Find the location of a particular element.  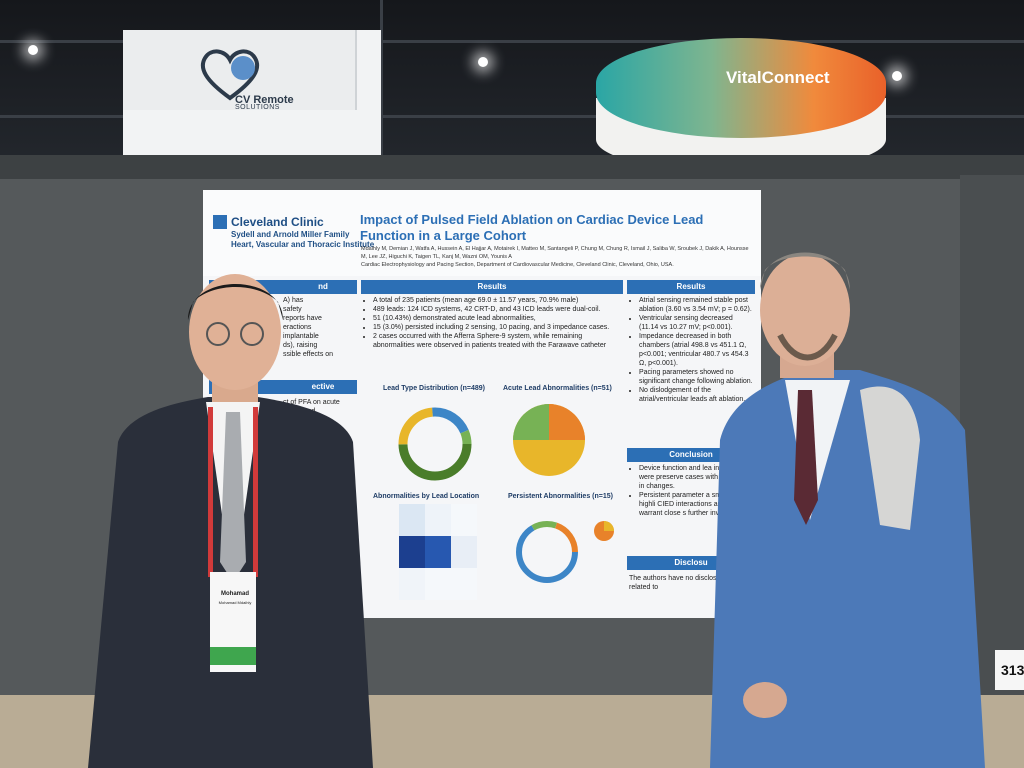

badge-name: Mohamad is located at coordinates (234, 594).